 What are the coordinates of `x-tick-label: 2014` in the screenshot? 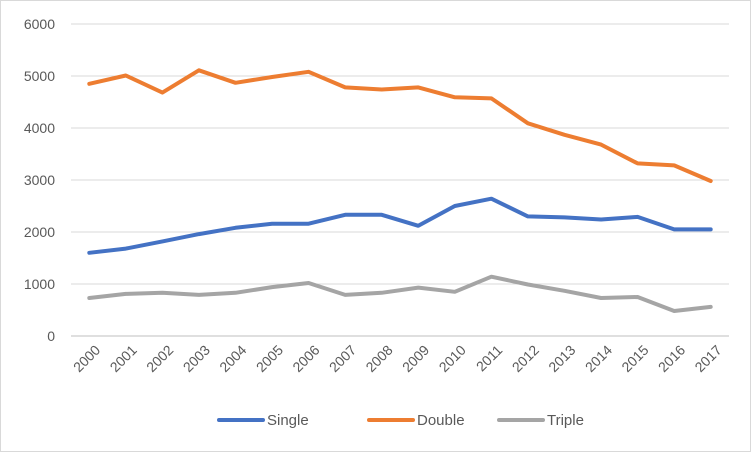 It's located at (598, 358).